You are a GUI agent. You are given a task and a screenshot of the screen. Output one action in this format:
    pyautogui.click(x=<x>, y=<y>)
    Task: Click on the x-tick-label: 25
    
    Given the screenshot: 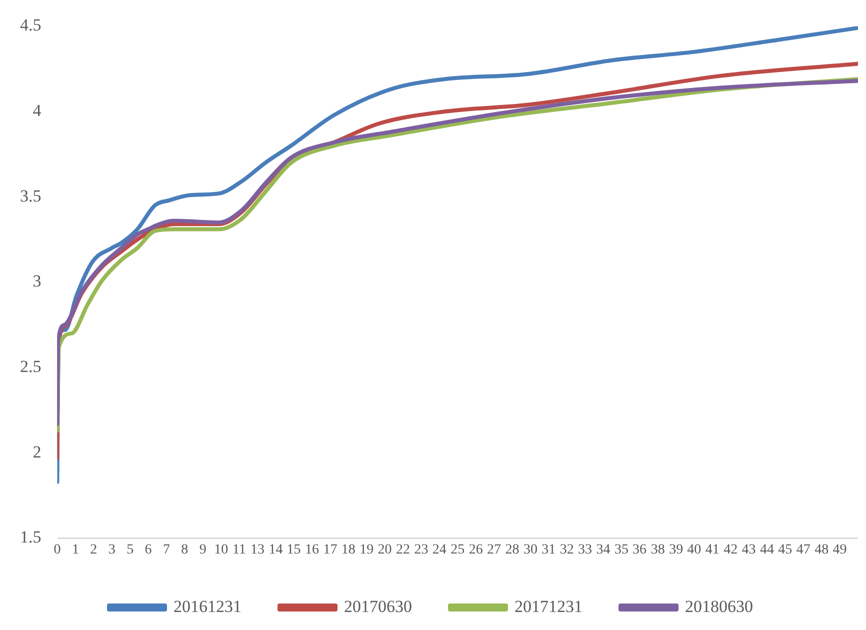 What is the action you would take?
    pyautogui.click(x=457, y=550)
    